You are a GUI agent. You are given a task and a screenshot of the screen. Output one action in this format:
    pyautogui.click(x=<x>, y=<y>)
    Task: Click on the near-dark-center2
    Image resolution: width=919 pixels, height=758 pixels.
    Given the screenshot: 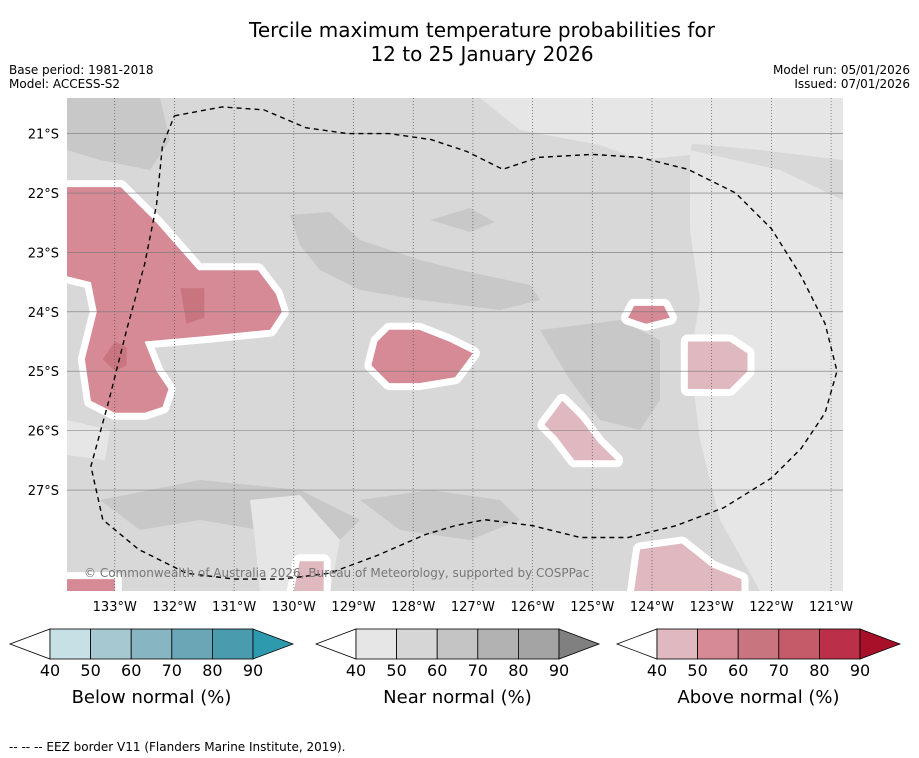 What is the action you would take?
    pyautogui.click(x=462, y=220)
    